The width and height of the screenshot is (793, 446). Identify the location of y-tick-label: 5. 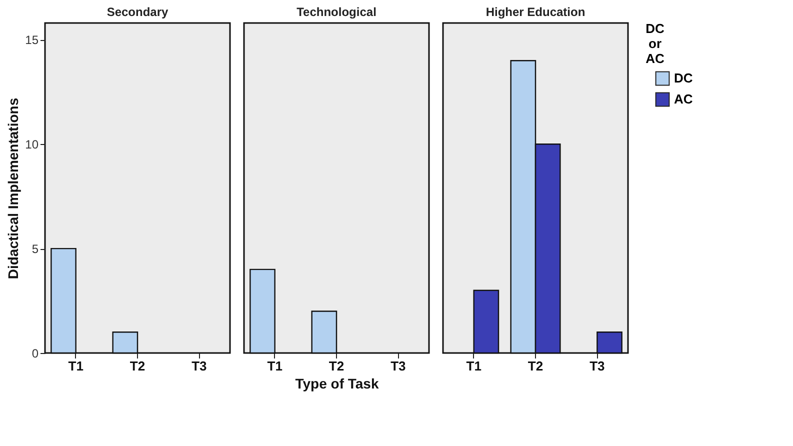
(35, 249).